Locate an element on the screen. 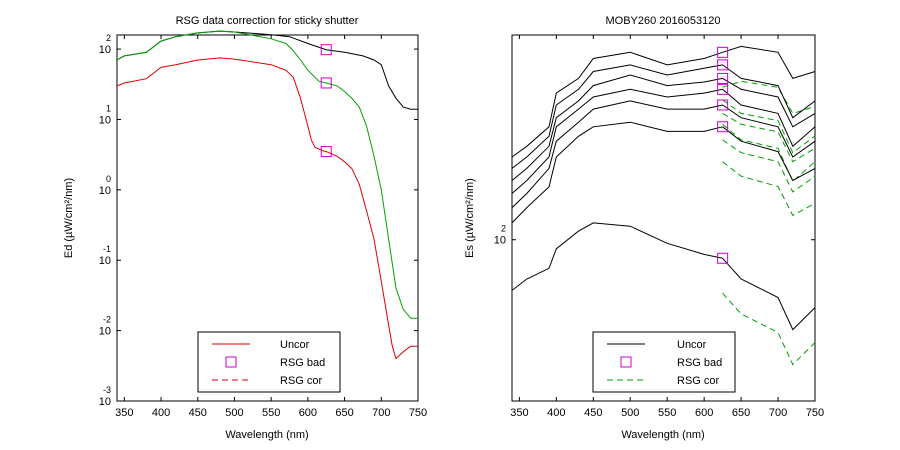 The width and height of the screenshot is (900, 450). left-y-tick-exp: 1 is located at coordinates (108, 108).